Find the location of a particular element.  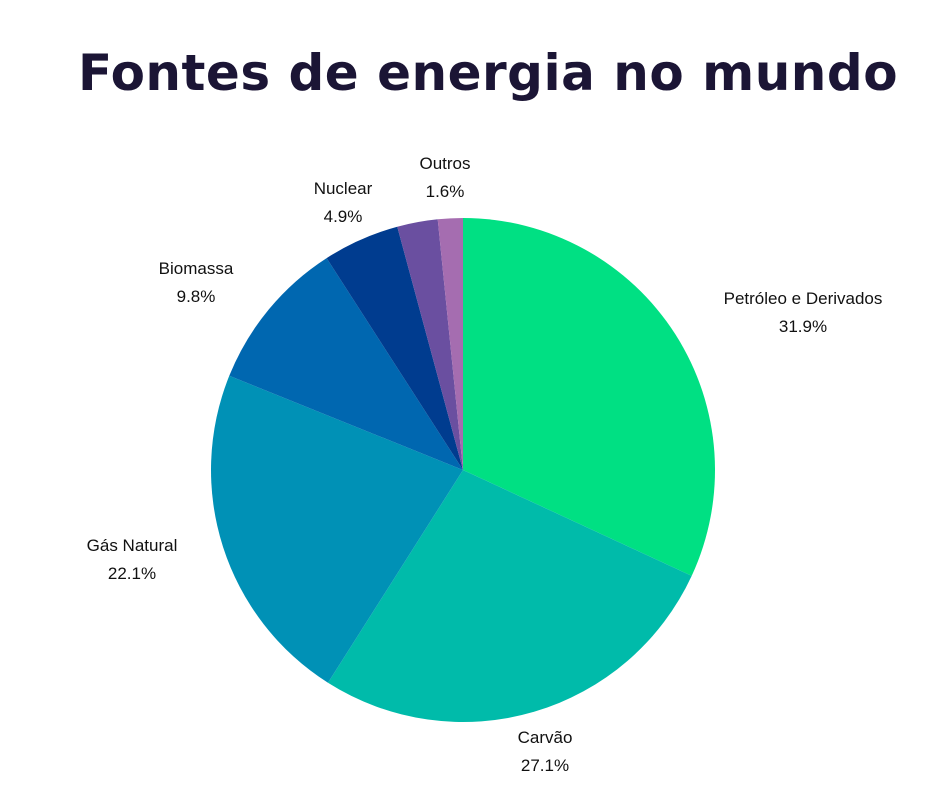

slice-label-carvao: Carvão 27.1% is located at coordinates (545, 751).